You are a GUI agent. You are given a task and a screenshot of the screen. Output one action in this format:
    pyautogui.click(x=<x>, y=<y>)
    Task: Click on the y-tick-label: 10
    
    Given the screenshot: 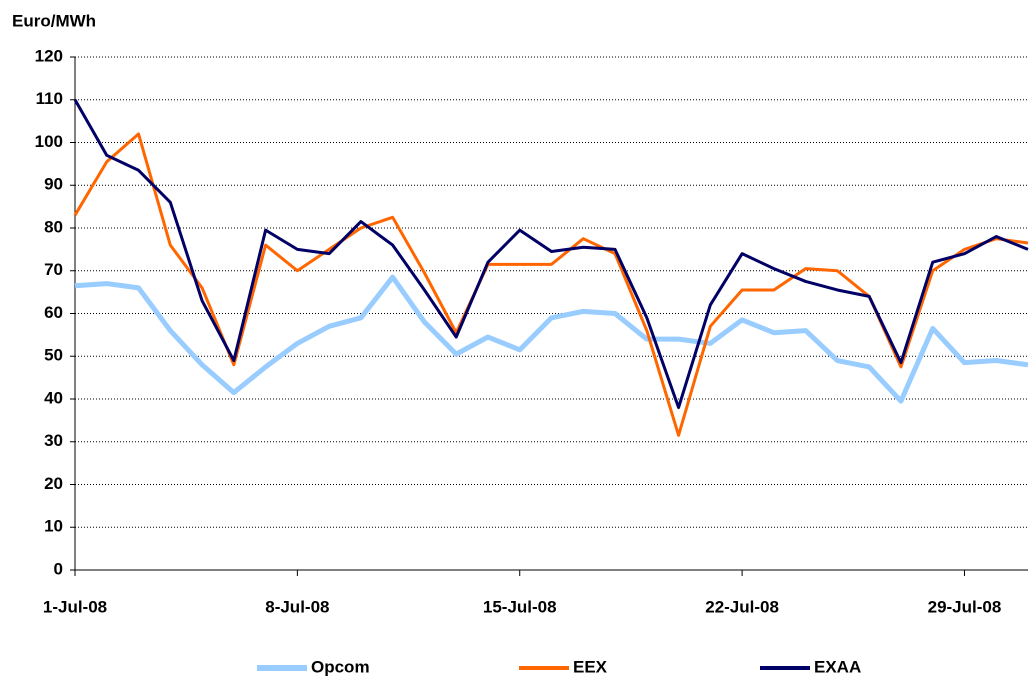 What is the action you would take?
    pyautogui.click(x=53, y=526)
    